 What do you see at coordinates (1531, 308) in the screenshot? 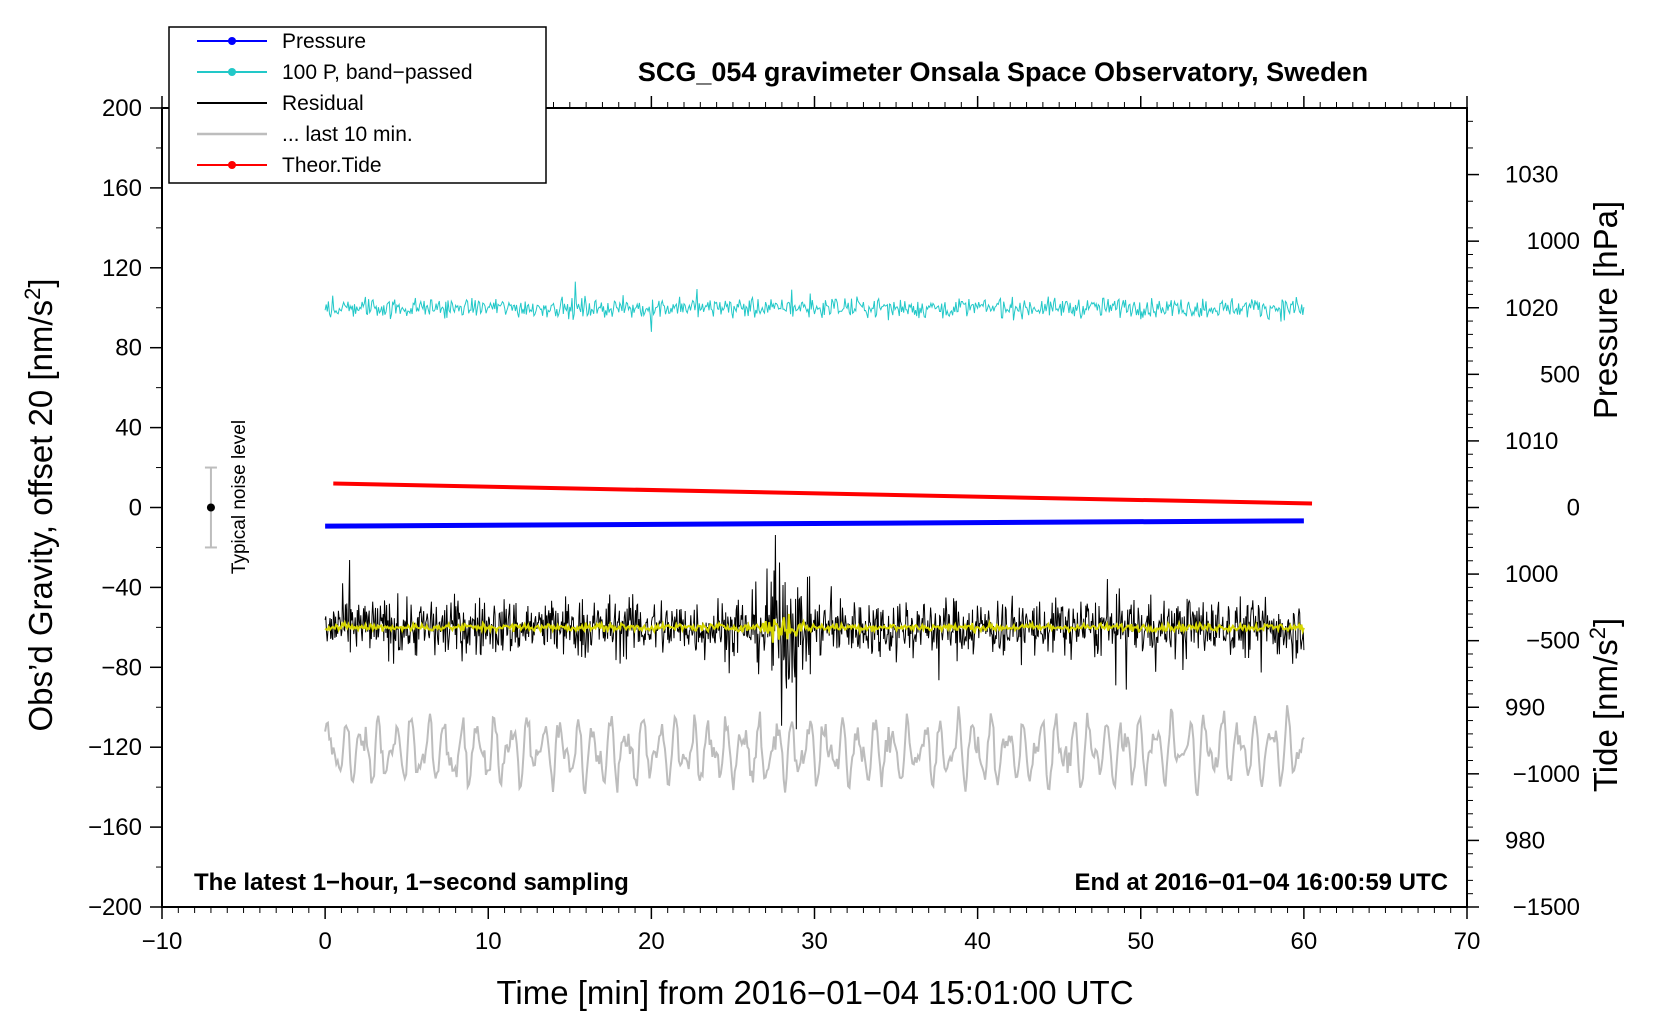
I see `pressure-tick-label: 1020` at bounding box center [1531, 308].